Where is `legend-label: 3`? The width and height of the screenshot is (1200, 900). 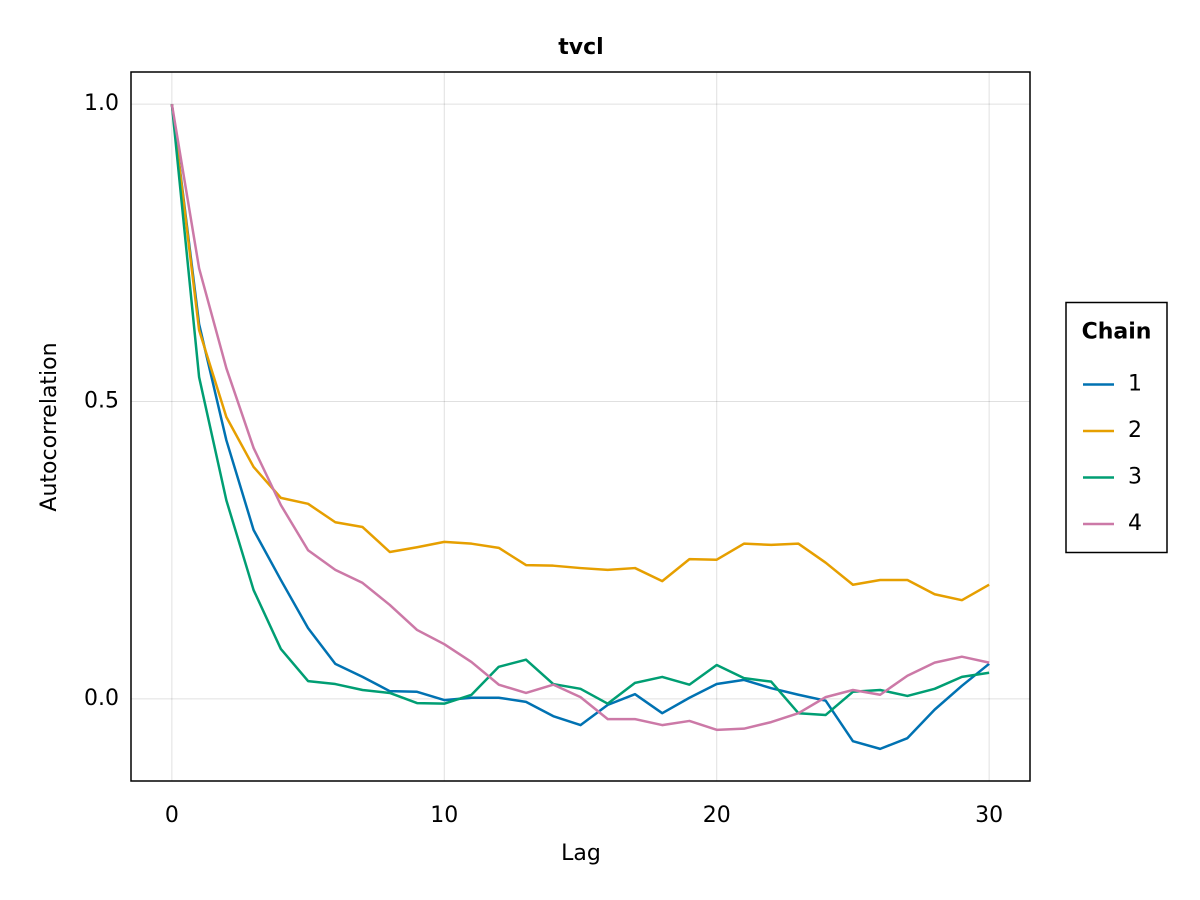
legend-label: 3 is located at coordinates (1135, 477).